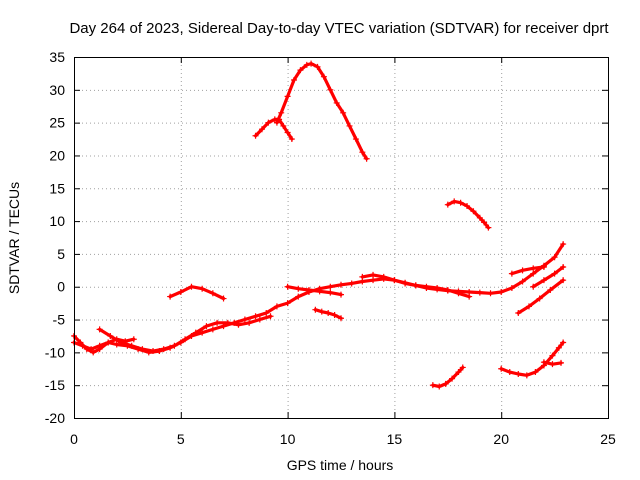  Describe the element at coordinates (57, 57) in the screenshot. I see `y-tick-label: 35` at that location.